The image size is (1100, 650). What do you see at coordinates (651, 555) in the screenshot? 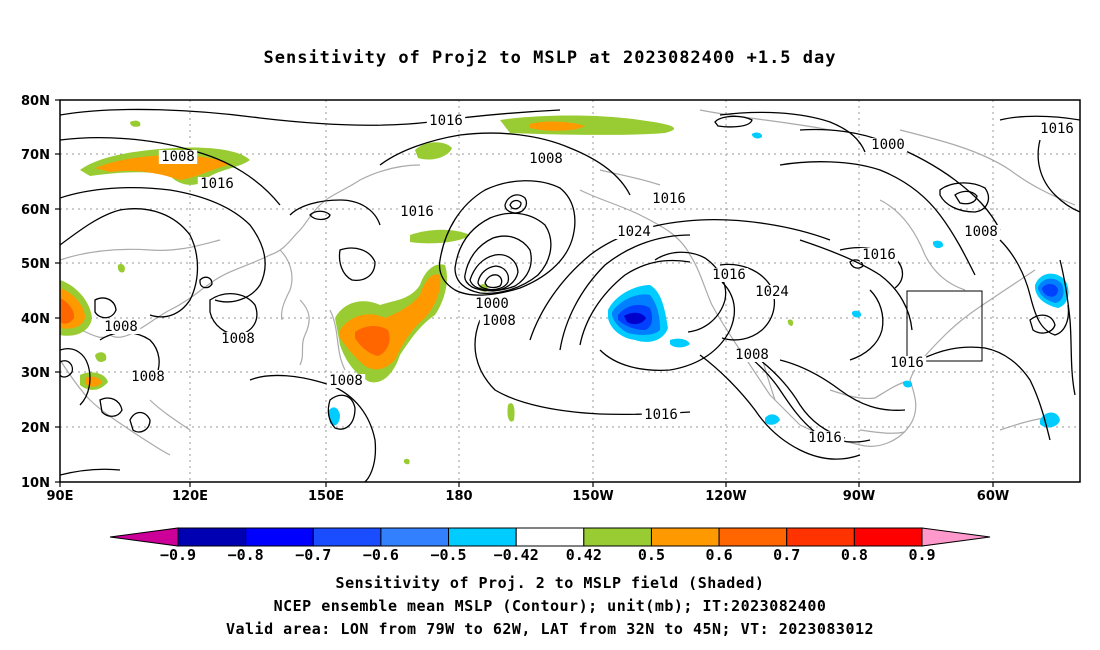
I see `colorbar-label: 0.5` at bounding box center [651, 555].